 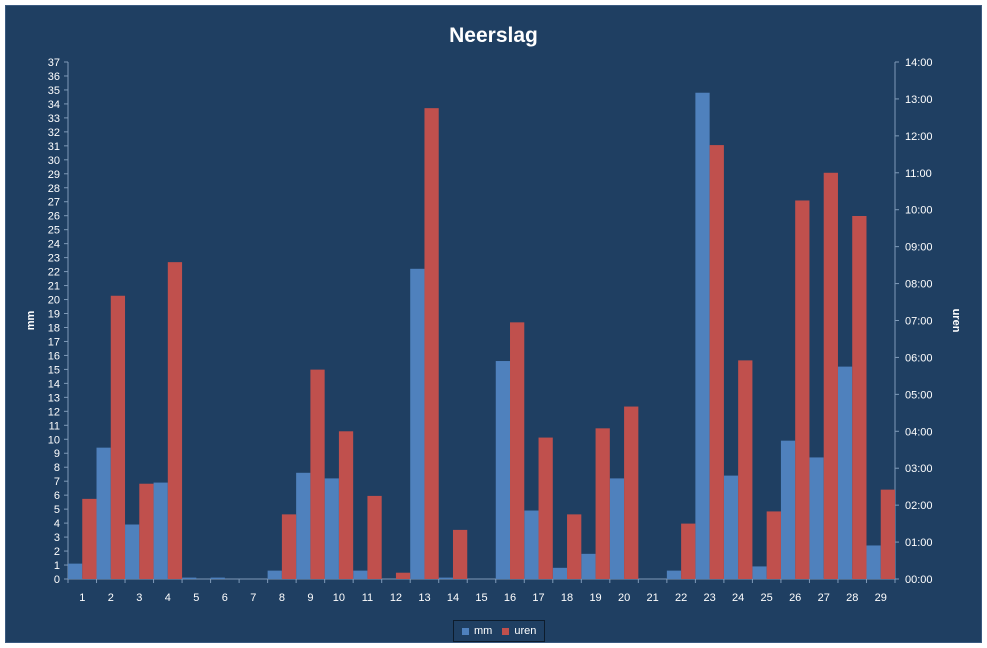 I want to click on y2-tick-label: 01:00, so click(x=919, y=543).